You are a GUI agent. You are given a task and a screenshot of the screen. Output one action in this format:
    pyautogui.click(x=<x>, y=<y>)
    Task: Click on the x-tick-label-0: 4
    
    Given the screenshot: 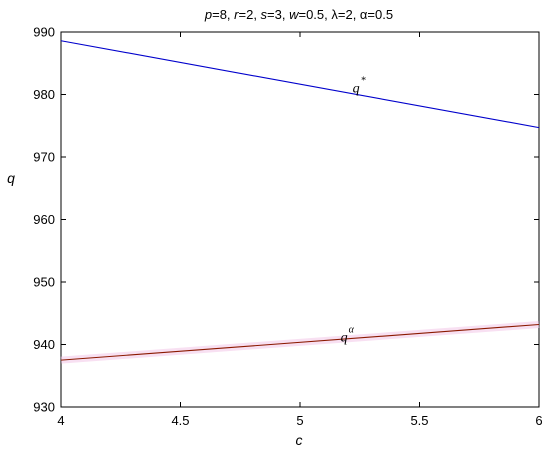 What is the action you would take?
    pyautogui.click(x=60, y=420)
    